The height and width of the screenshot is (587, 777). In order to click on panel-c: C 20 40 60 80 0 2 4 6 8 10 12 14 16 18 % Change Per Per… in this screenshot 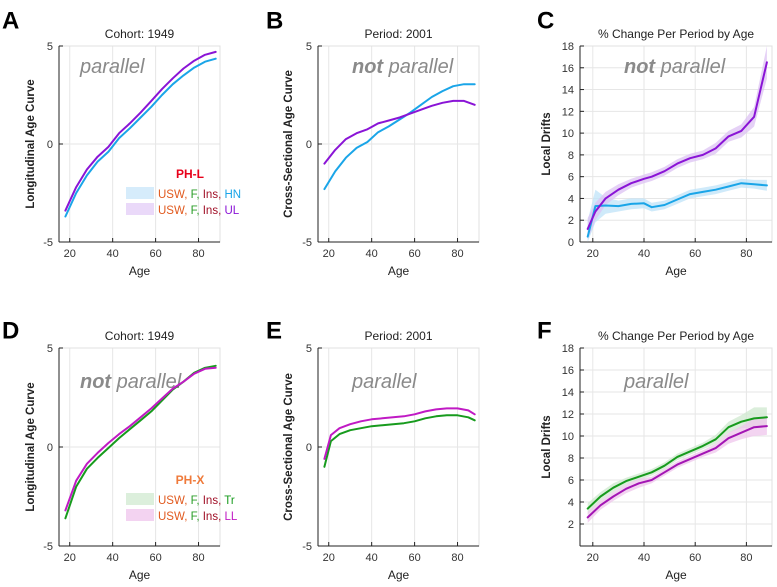, I will do `click(655, 142)`.